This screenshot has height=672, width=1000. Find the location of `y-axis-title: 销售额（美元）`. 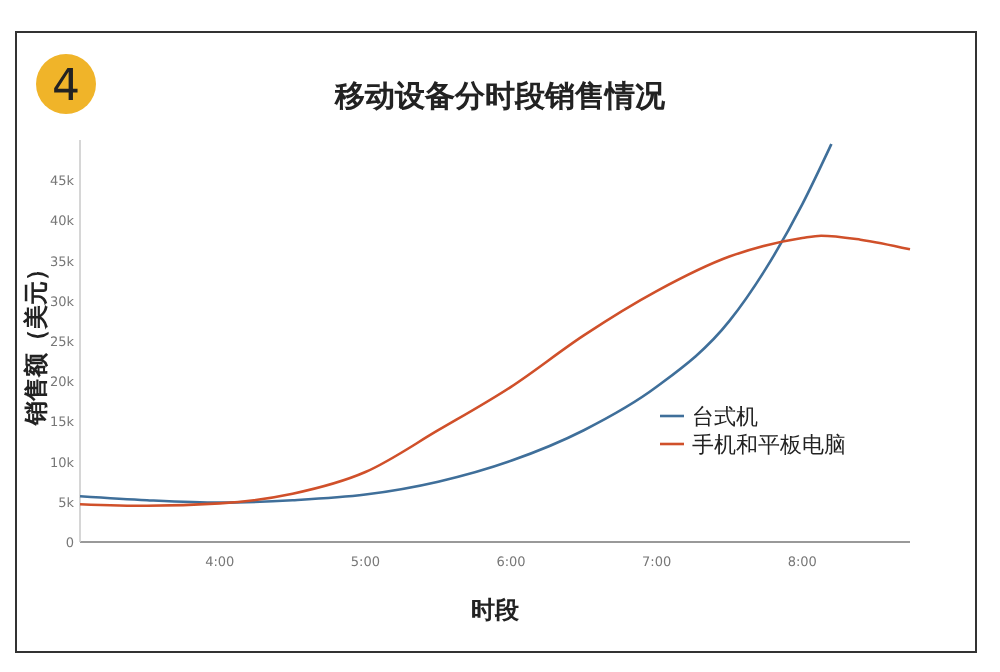

y-axis-title: 销售额（美元） is located at coordinates (36, 342).